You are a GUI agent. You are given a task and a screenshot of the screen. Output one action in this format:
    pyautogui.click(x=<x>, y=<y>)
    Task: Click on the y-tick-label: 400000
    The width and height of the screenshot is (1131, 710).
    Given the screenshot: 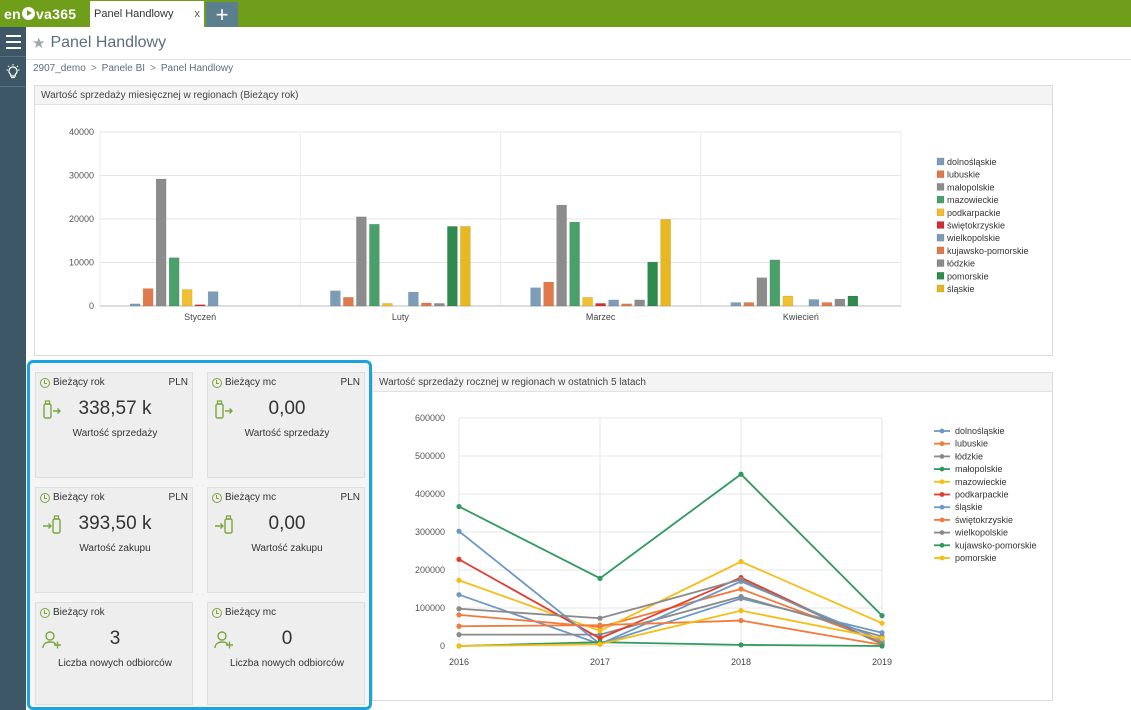 What is the action you would take?
    pyautogui.click(x=430, y=494)
    